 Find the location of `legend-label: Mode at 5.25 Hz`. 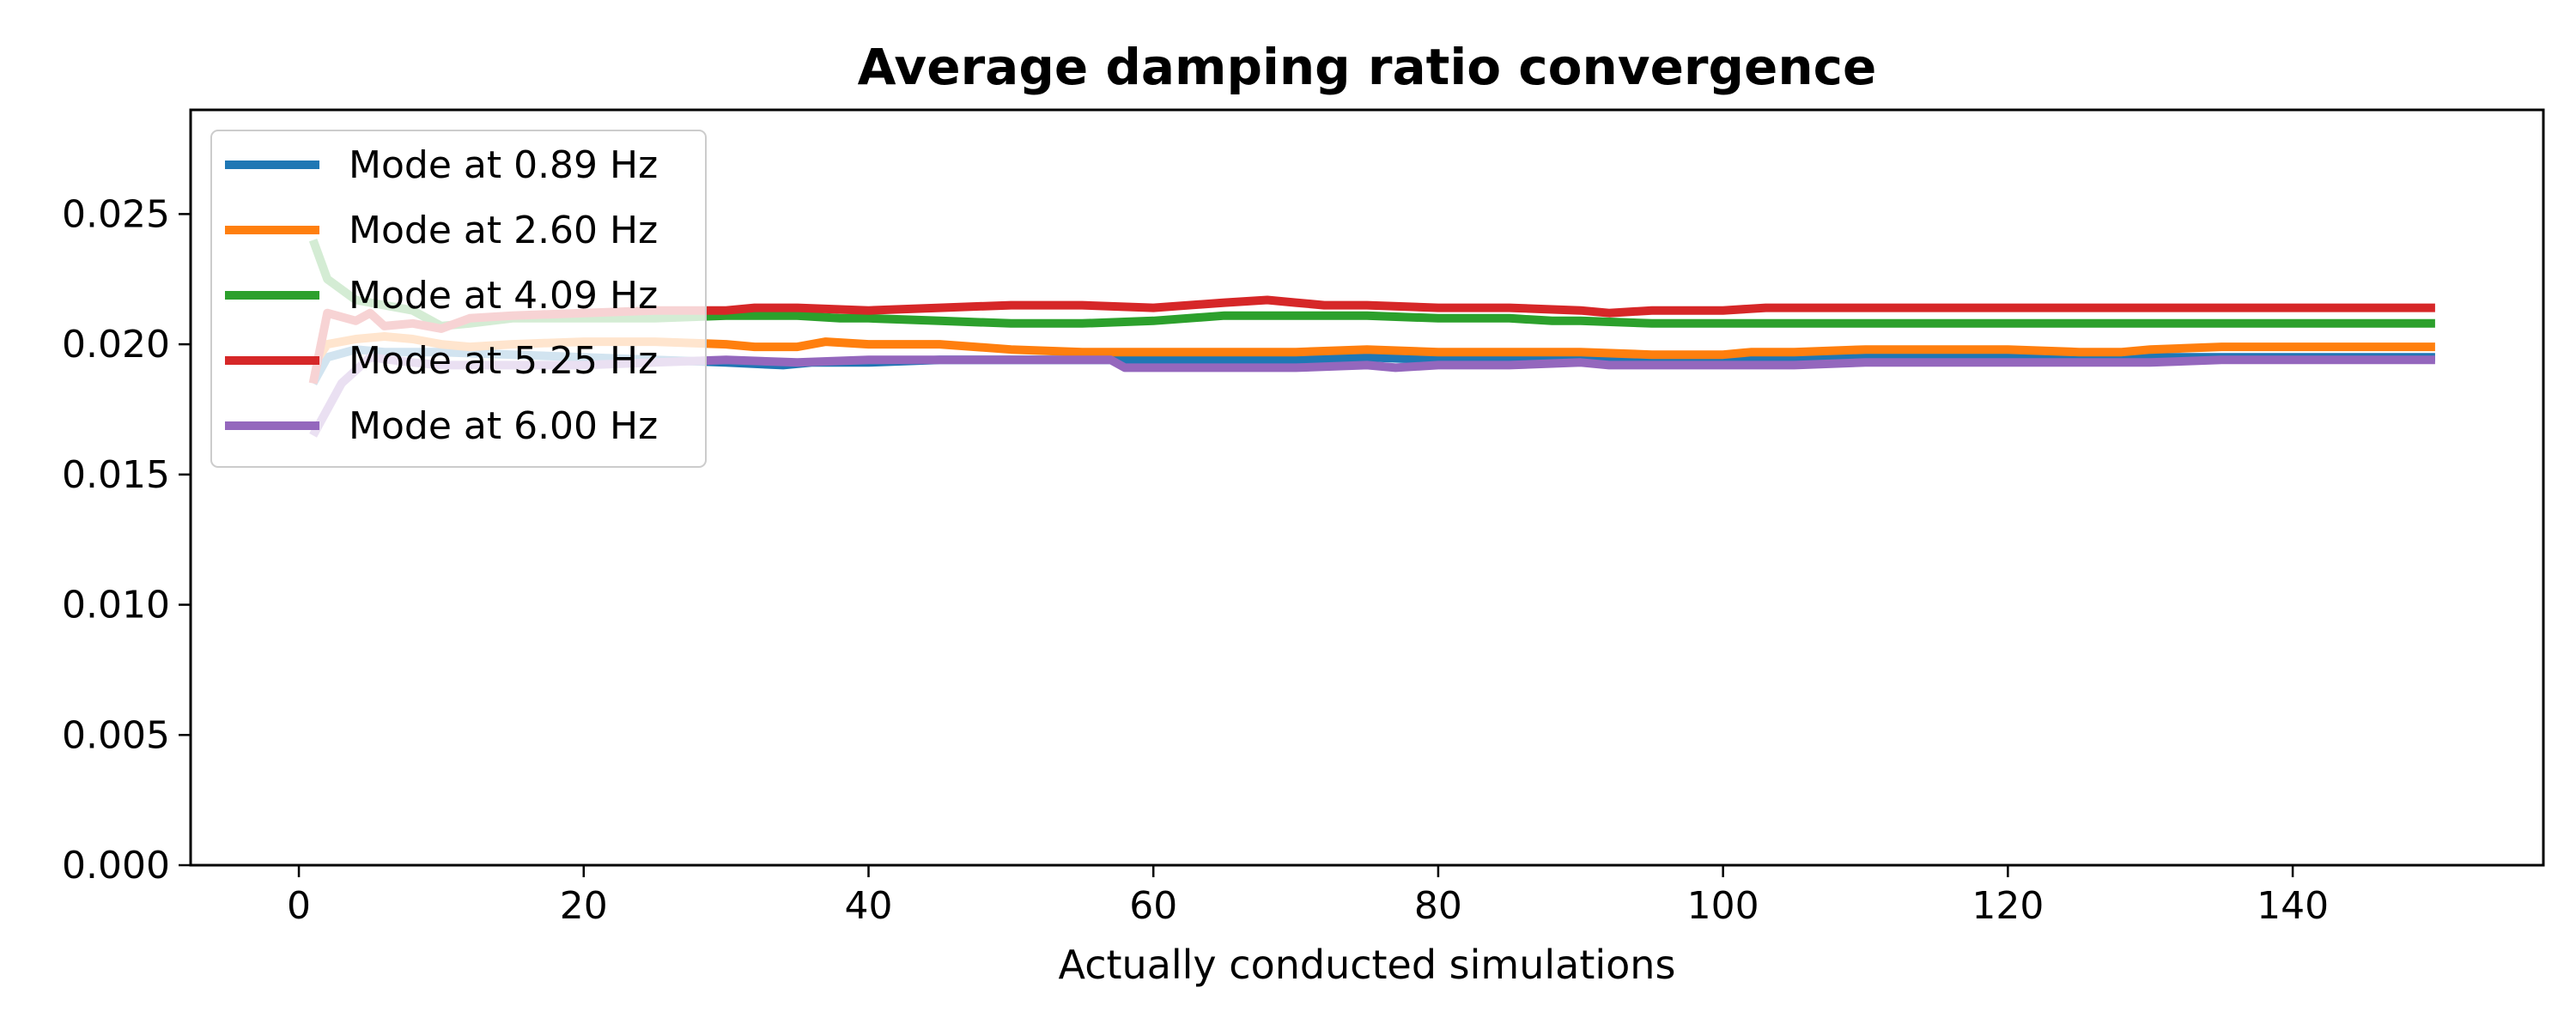

legend-label: Mode at 5.25 Hz is located at coordinates (503, 361).